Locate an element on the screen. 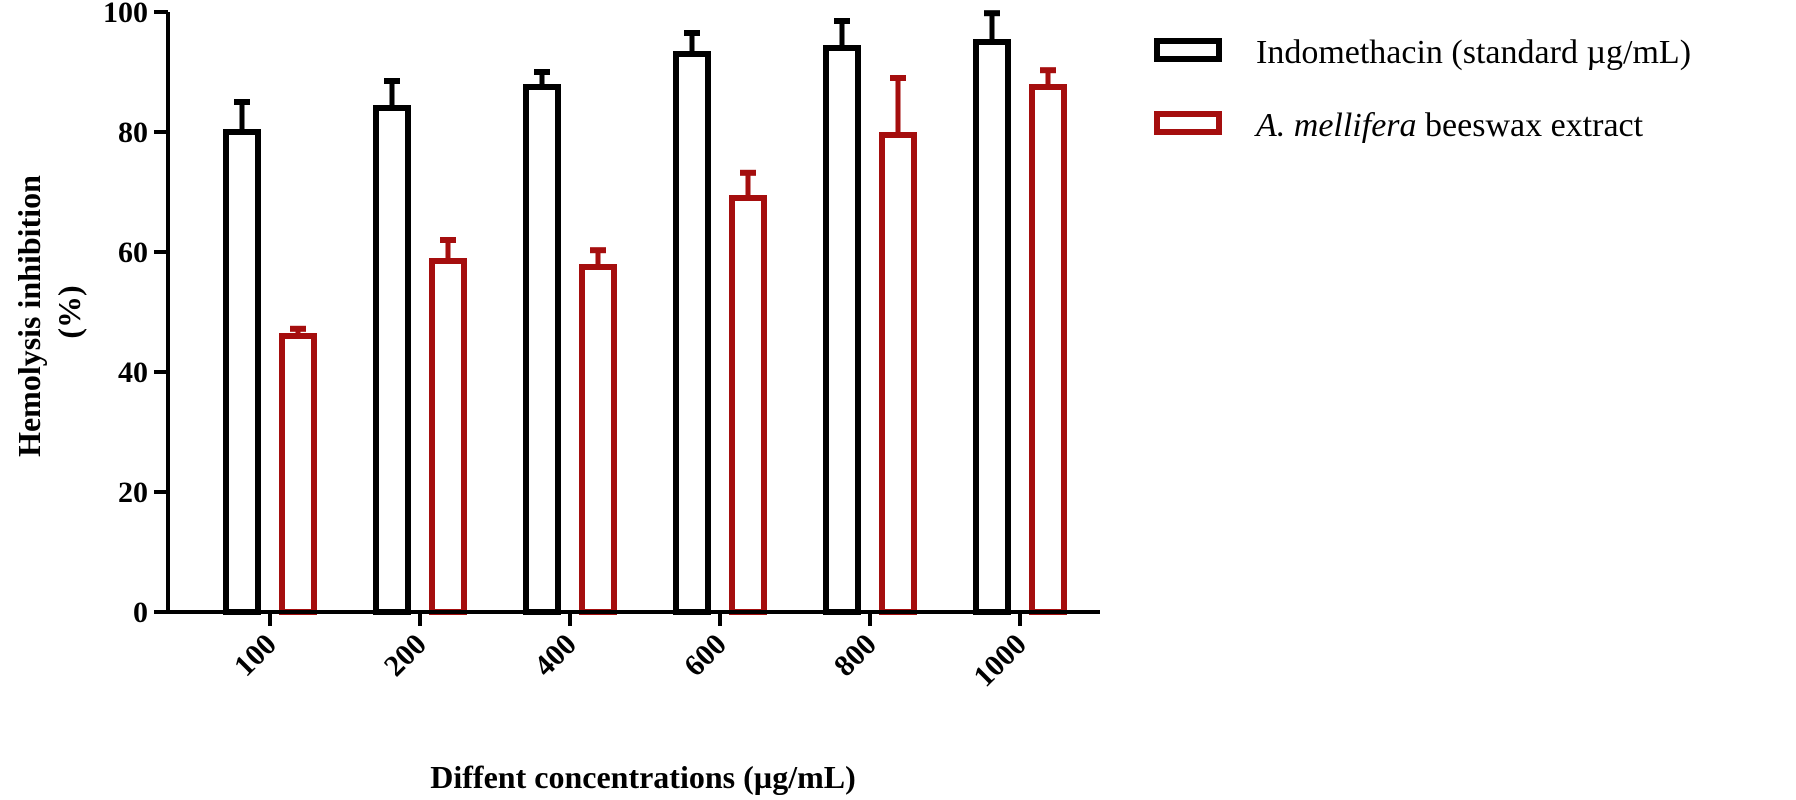 Image resolution: width=1796 pixels, height=800 pixels. x-axis-title: Diffent concentrations (µg/mL) is located at coordinates (642, 777).